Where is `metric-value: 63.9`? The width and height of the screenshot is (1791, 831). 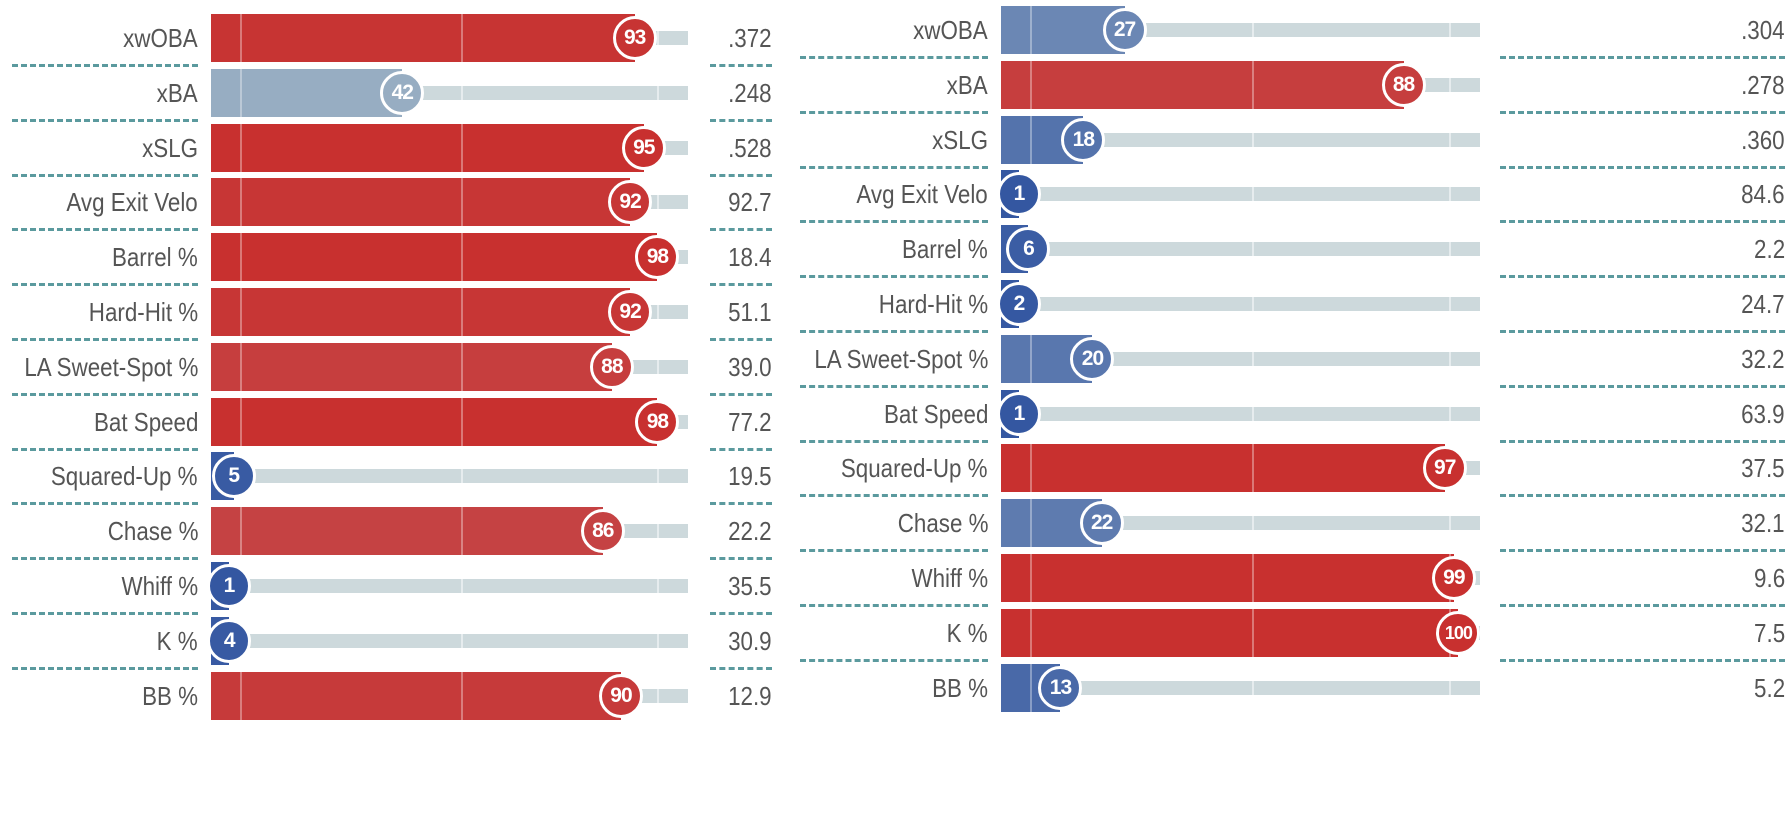
metric-value: 63.9 is located at coordinates (1763, 413).